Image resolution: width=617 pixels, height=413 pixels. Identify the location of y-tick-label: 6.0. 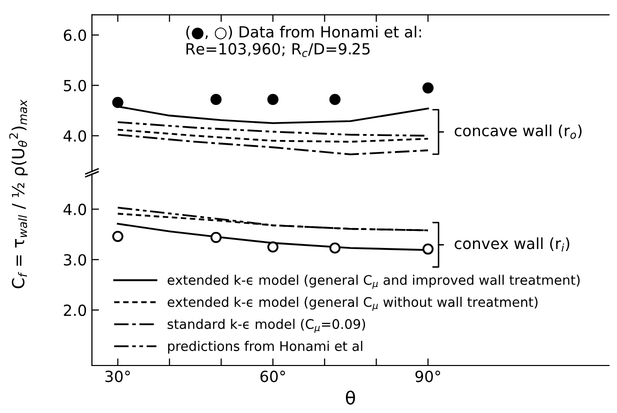
(75, 35).